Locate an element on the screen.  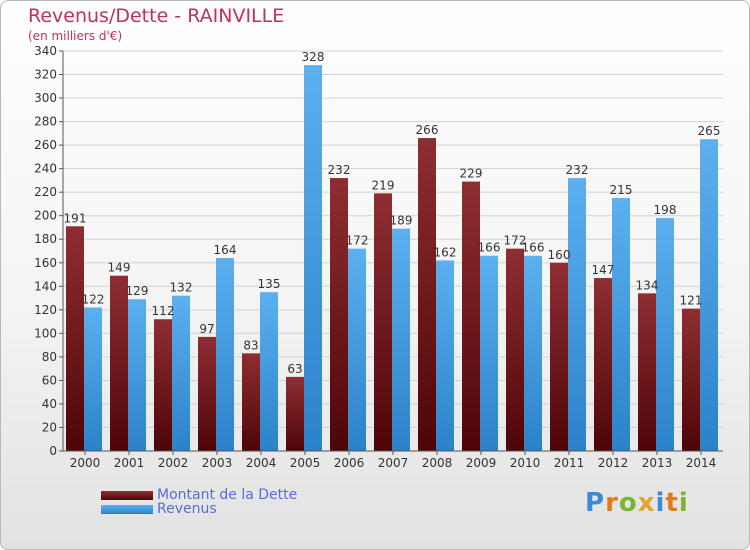
data-label-dette: 97 is located at coordinates (206, 329).